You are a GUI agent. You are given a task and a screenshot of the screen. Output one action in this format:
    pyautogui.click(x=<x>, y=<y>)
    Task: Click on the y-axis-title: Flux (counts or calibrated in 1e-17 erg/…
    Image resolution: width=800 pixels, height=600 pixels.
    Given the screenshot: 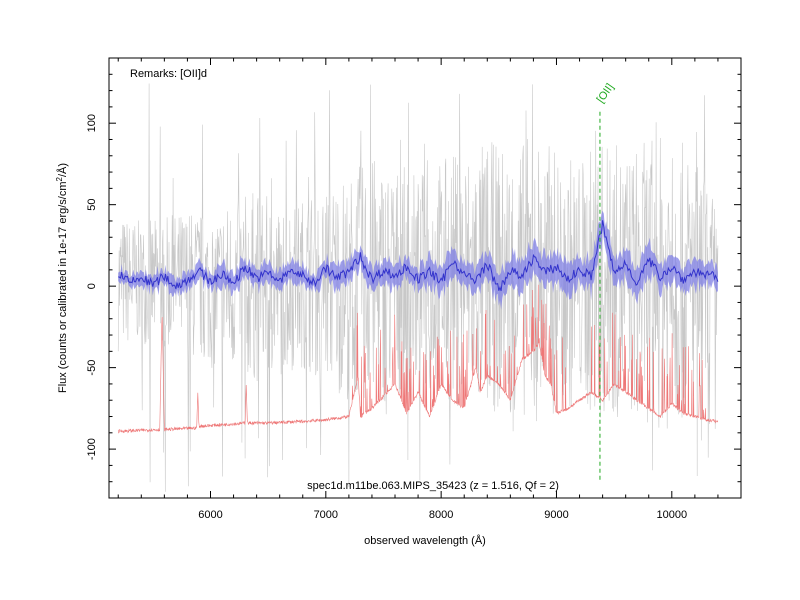 What is the action you would take?
    pyautogui.click(x=62, y=278)
    